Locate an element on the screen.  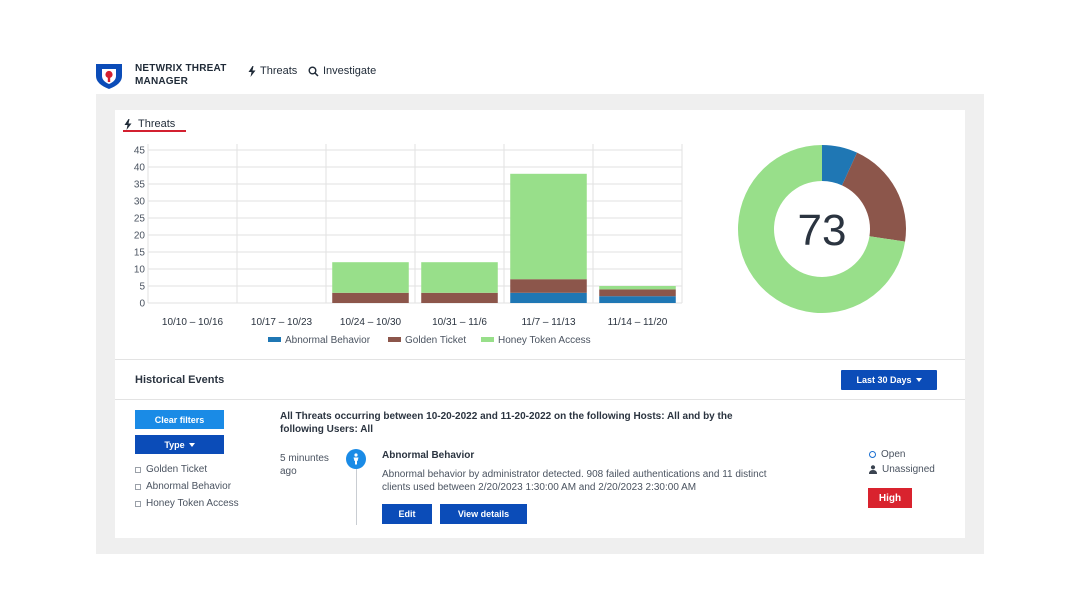
view-details-button: View details is located at coordinates (483, 514).